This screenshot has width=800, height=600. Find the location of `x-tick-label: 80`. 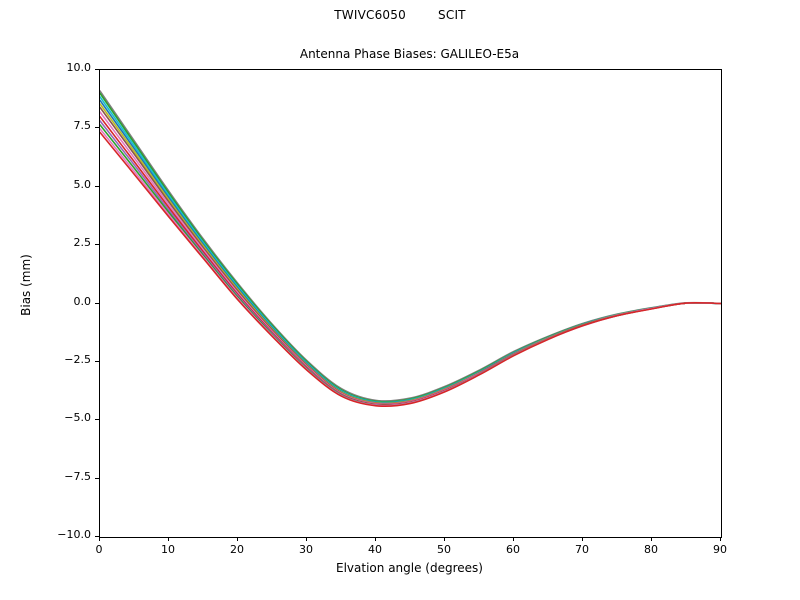

x-tick-label: 80 is located at coordinates (651, 549).